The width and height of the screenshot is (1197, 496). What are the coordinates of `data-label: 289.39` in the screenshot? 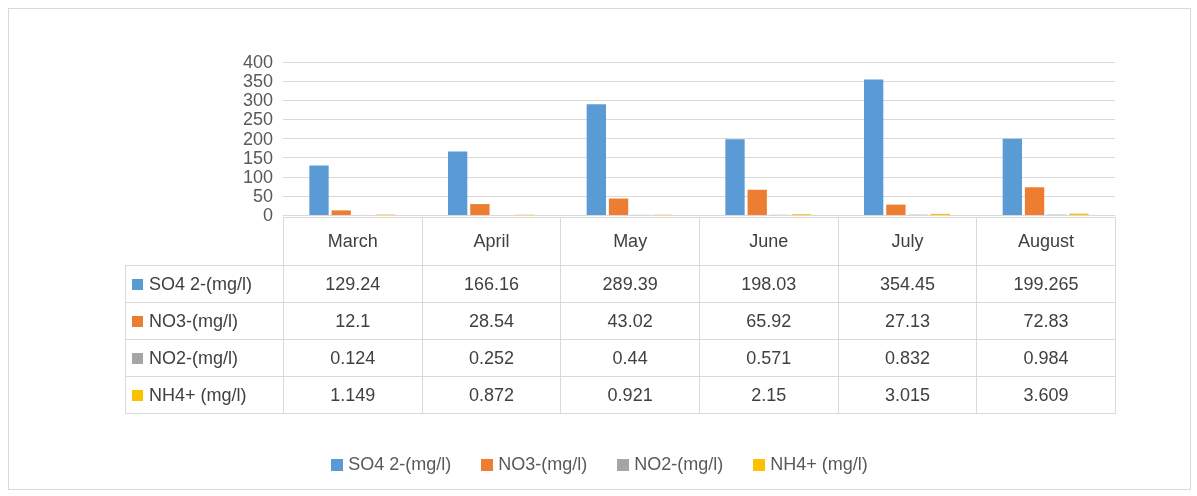 It's located at (630, 284).